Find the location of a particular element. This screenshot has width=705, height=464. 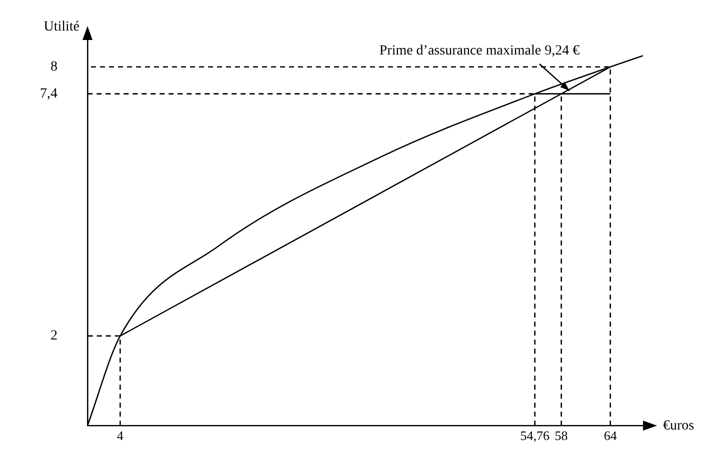

y-tick-label: 8 is located at coordinates (54, 67).